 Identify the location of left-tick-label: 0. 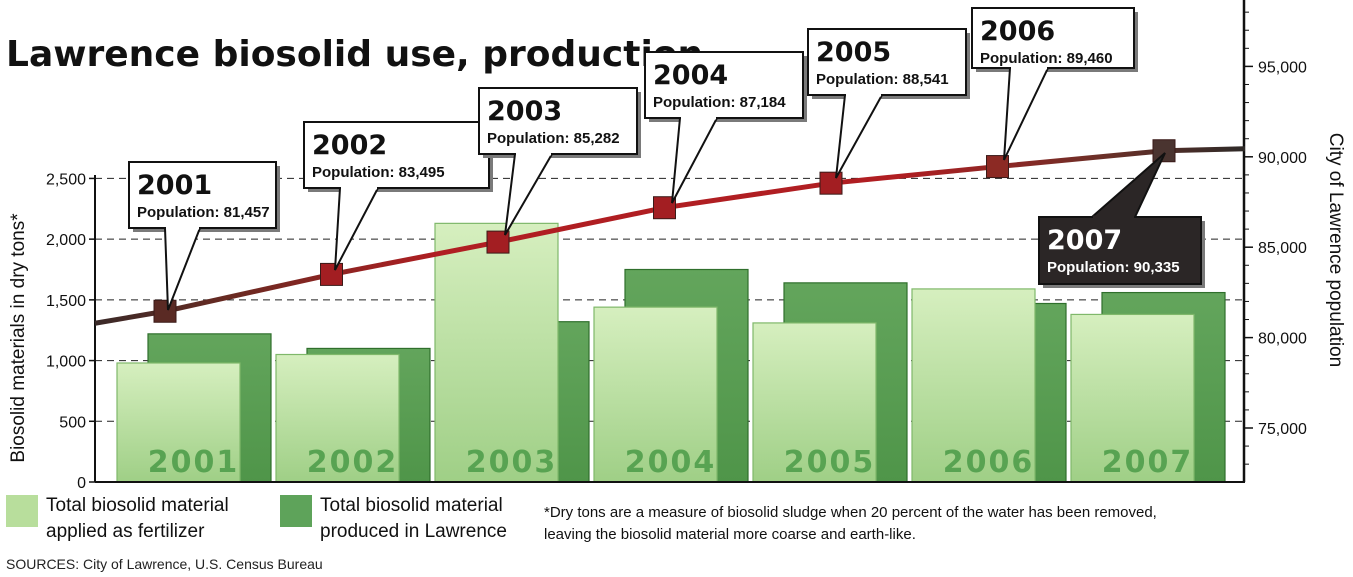
(81, 483).